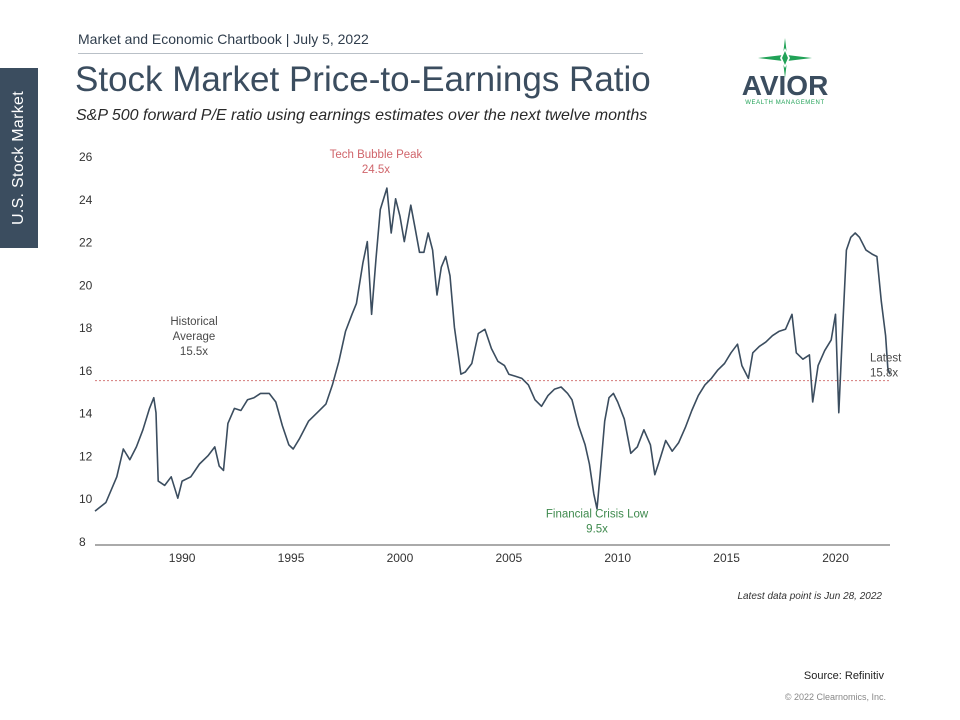 The image size is (960, 720). Describe the element at coordinates (617, 558) in the screenshot. I see `x-tick-label: 2010` at that location.